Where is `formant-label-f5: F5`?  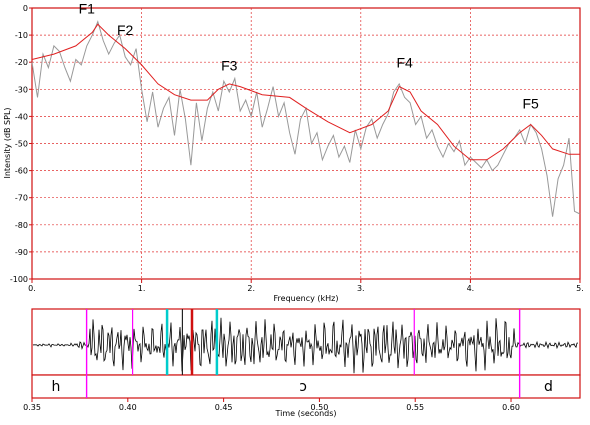
formant-label-f5: F5 is located at coordinates (531, 103).